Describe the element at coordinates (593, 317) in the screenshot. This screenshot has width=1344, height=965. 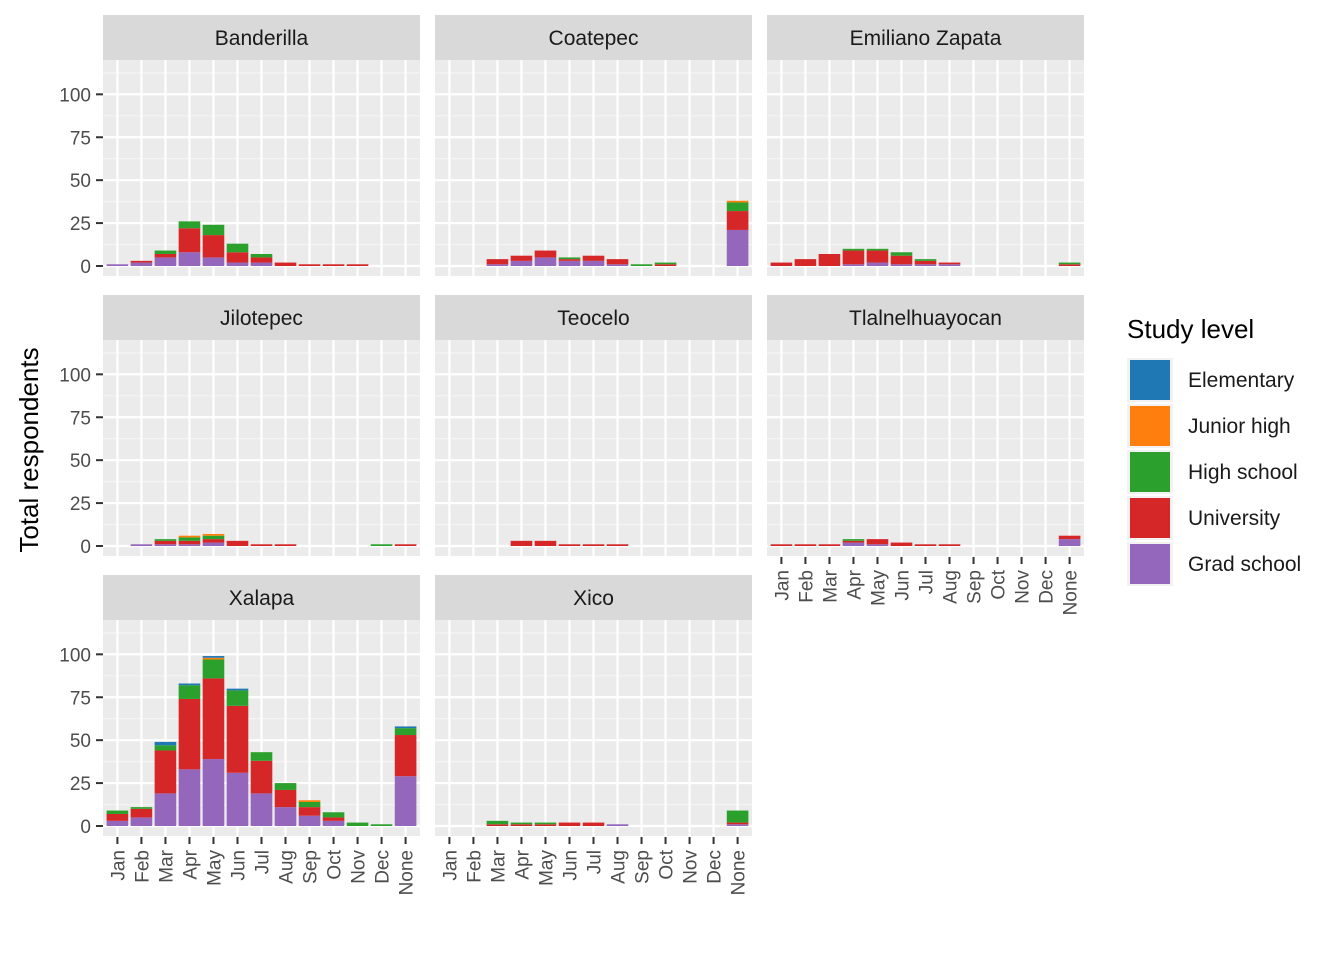
I see `strip-teocelo` at that location.